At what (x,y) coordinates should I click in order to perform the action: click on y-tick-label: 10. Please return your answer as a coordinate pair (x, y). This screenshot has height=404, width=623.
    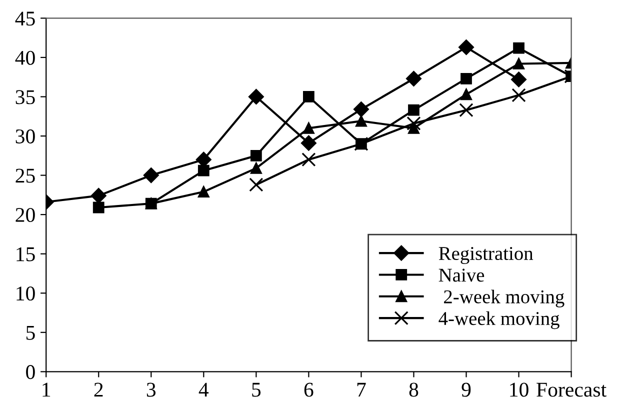
    Looking at the image, I should click on (25, 293).